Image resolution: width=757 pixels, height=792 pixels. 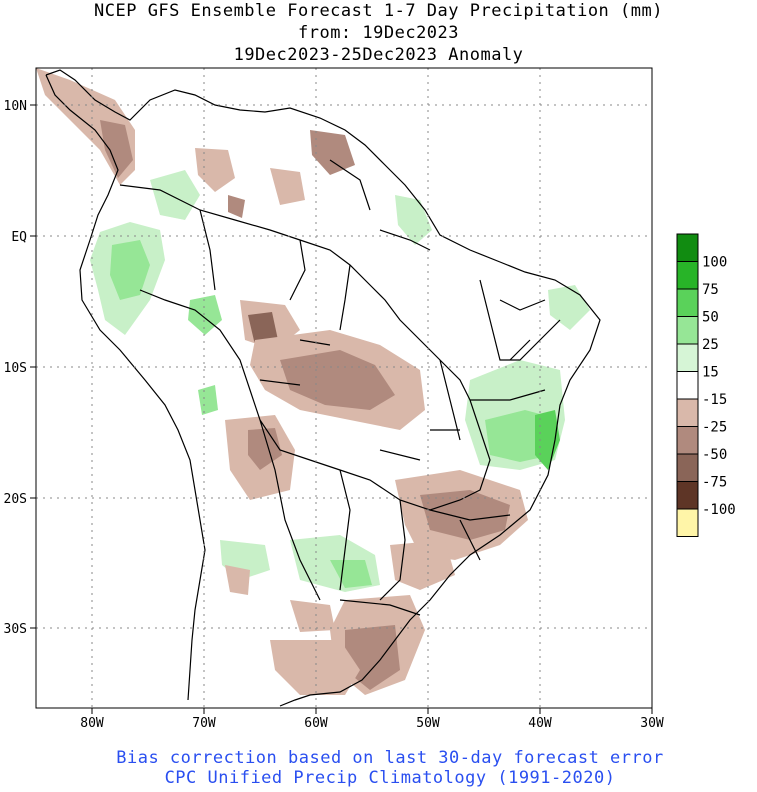 What do you see at coordinates (465, 515) in the screenshot?
I see `dry-area-minas-core` at bounding box center [465, 515].